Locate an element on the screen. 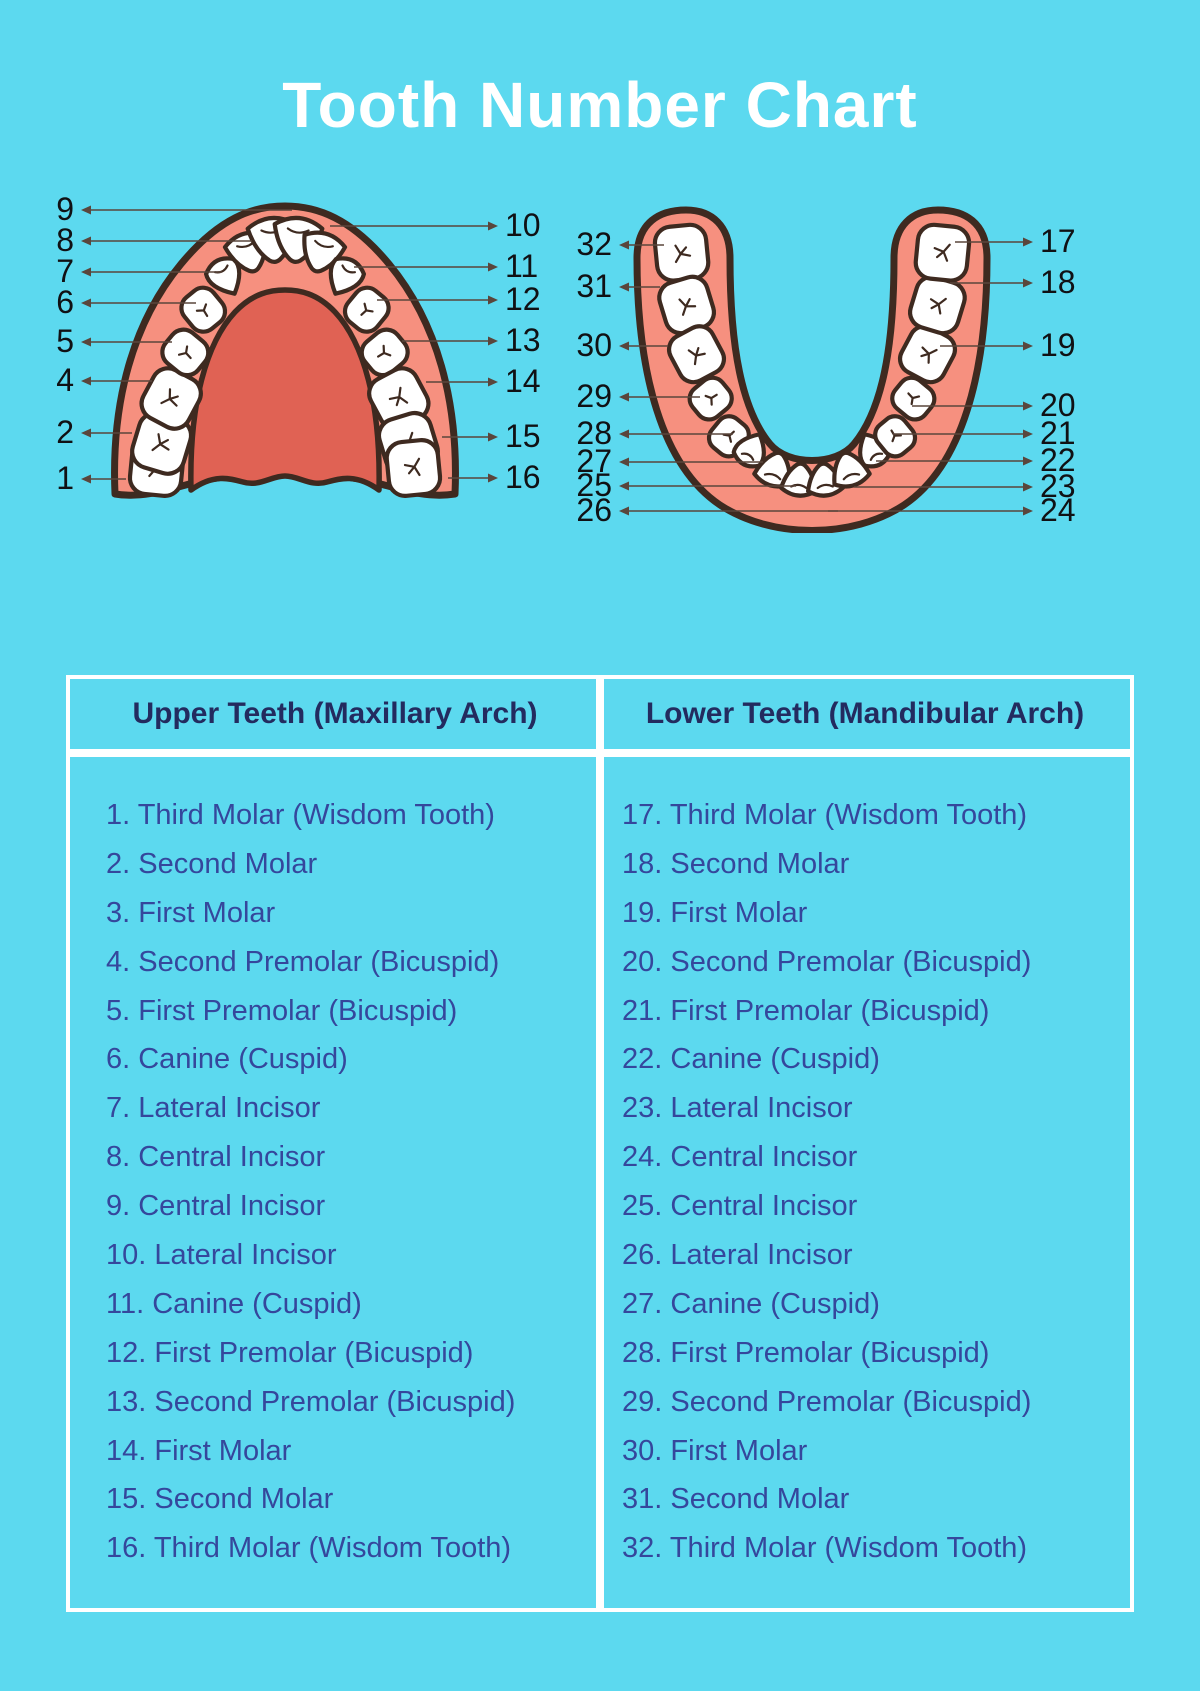 This screenshot has height=1691, width=1200. lower-arch-diagram is located at coordinates (812, 369).